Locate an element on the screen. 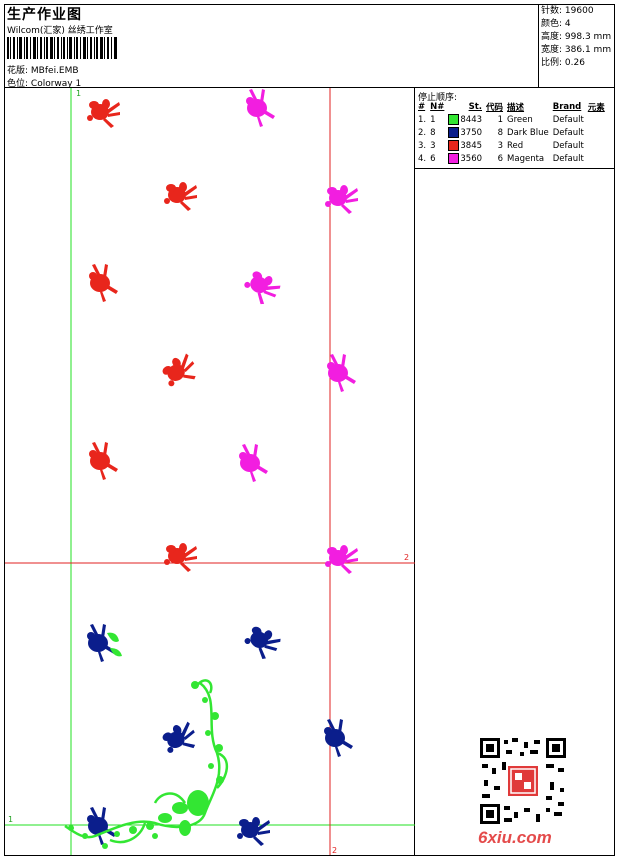 This screenshot has width=620, height=860. row-index: 4. is located at coordinates (422, 158).